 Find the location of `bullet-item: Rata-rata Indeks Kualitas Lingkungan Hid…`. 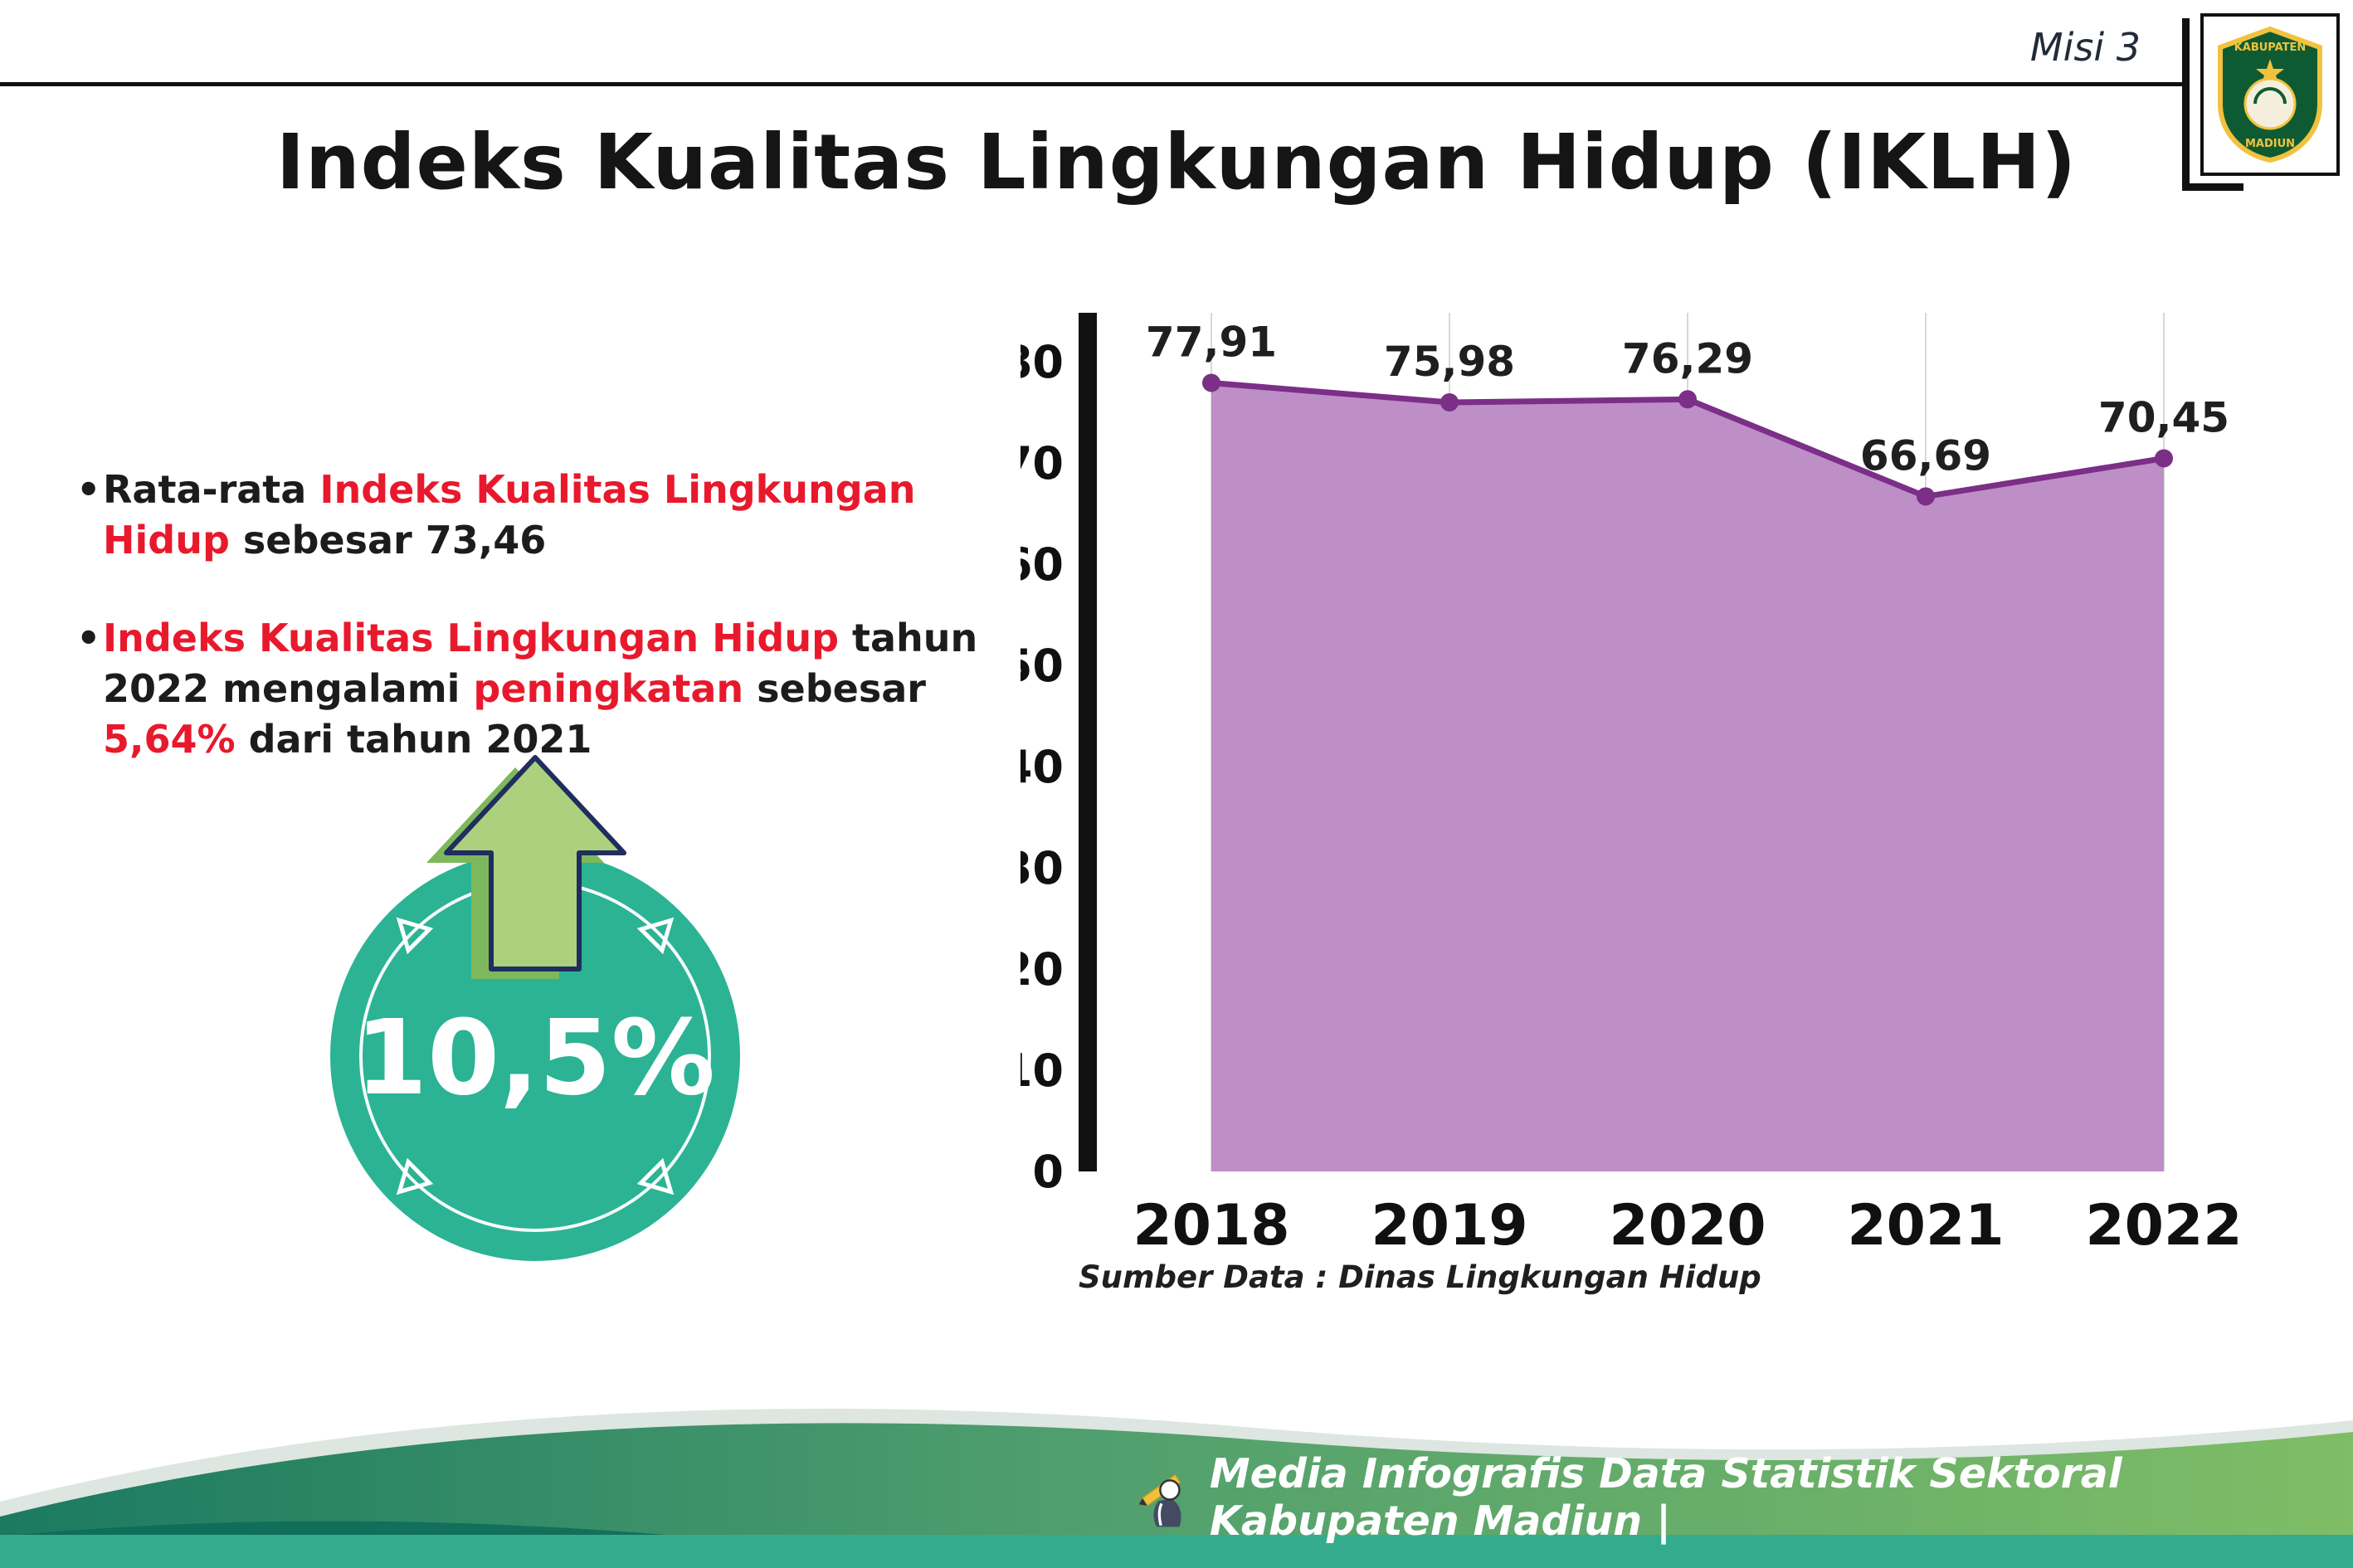

bullet-item: Rata-rata Indeks Kualitas Lingkungan Hid… is located at coordinates (528, 515).